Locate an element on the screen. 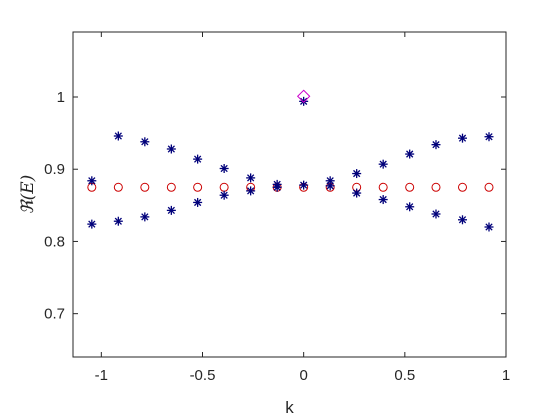 This screenshot has height=420, width=560. x-tick-label: -0.5 is located at coordinates (203, 375).